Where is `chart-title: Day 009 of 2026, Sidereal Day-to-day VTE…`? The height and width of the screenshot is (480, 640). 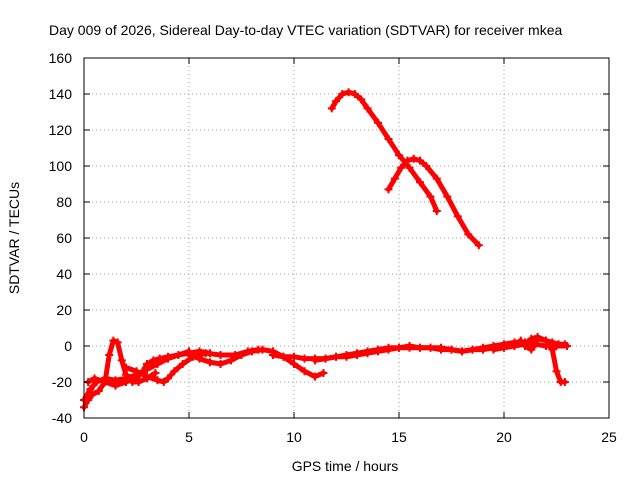
chart-title: Day 009 of 2026, Sidereal Day-to-day VTE… is located at coordinates (305, 30).